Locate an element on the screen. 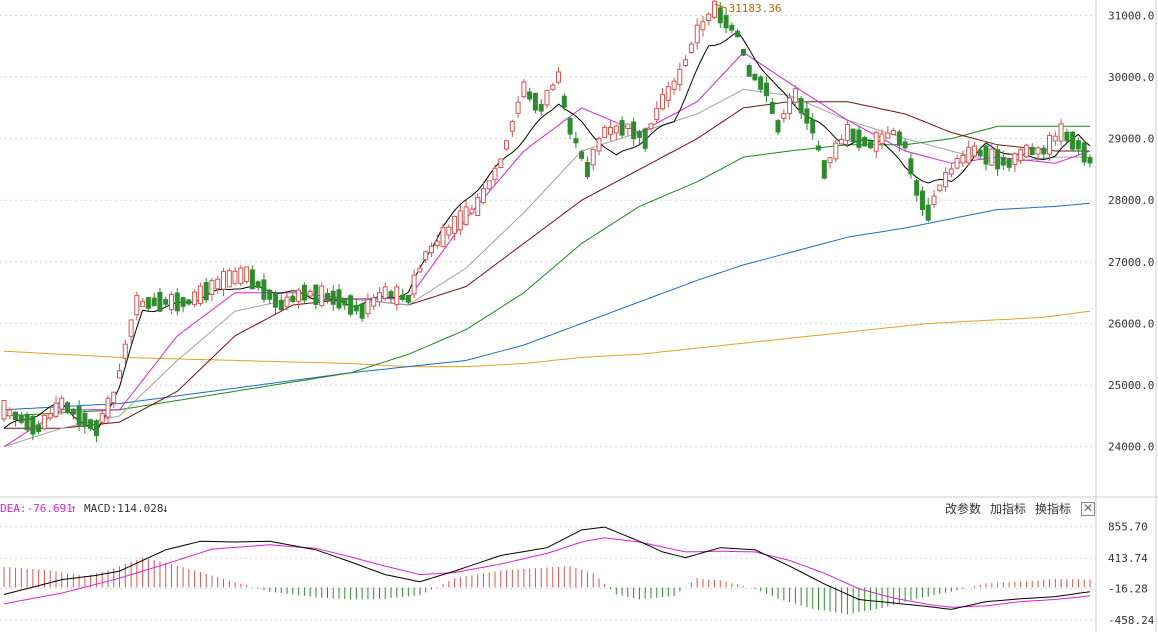 Image resolution: width=1158 pixels, height=636 pixels. down-arrow-icon: ↓ is located at coordinates (165, 508).